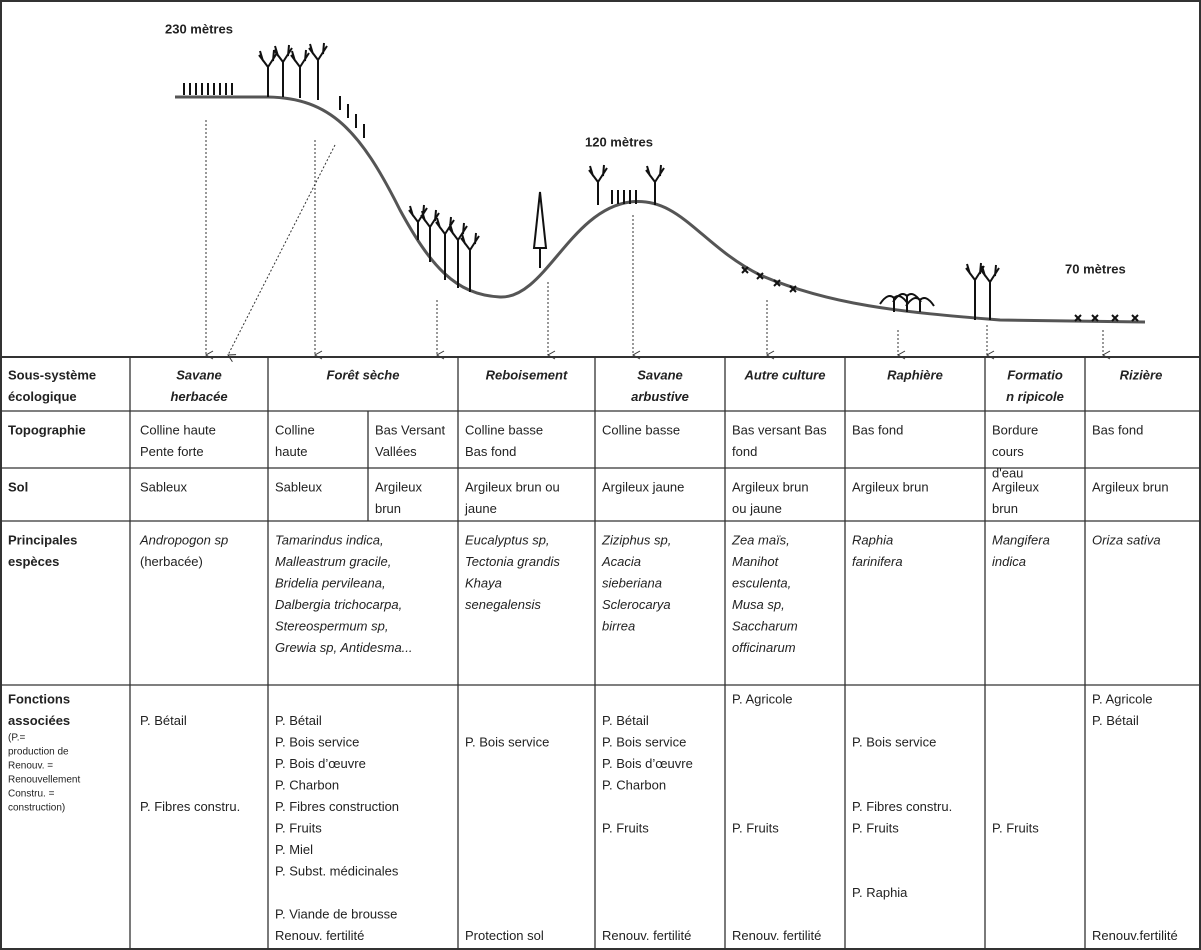 This screenshot has height=950, width=1201. Describe the element at coordinates (294, 849) in the screenshot. I see `function-item: P. Miel` at that location.